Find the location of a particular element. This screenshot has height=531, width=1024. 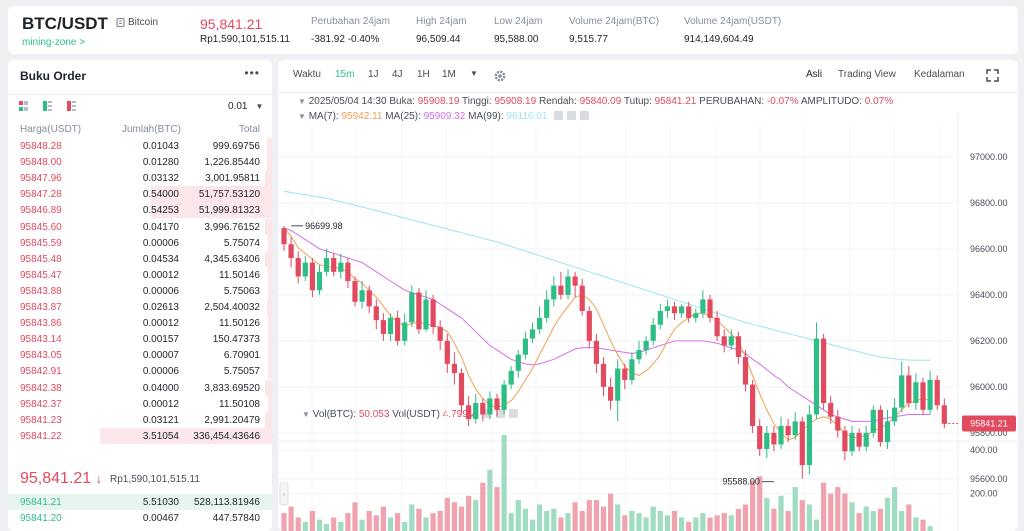

view-asks-icon is located at coordinates (71, 106).